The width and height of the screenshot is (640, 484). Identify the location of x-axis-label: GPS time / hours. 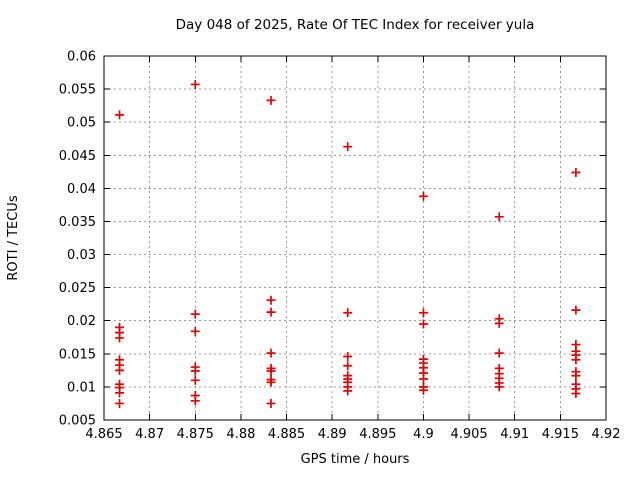
(355, 459).